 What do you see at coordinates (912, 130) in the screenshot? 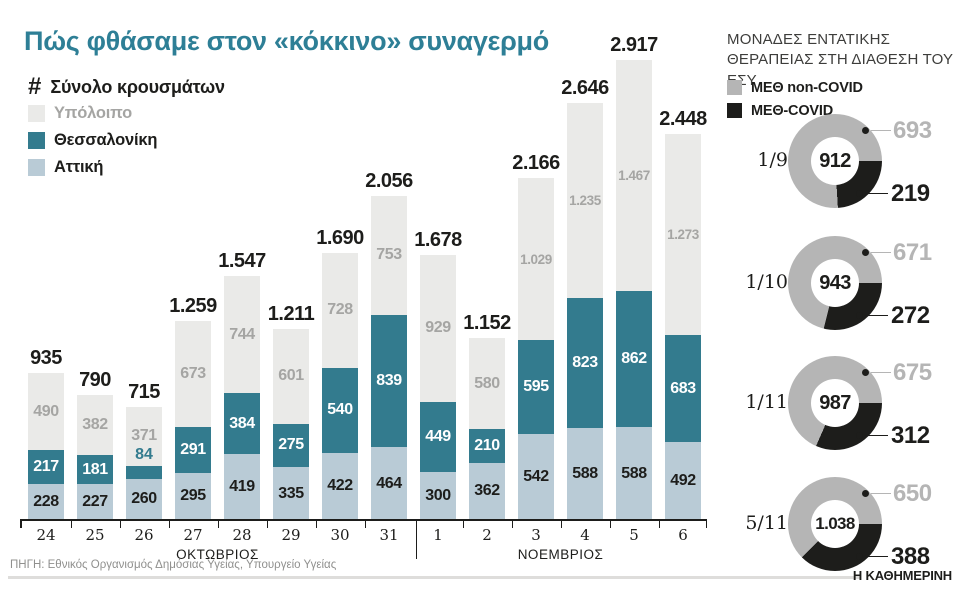
I see `icu-noncovid-value: 693` at bounding box center [912, 130].